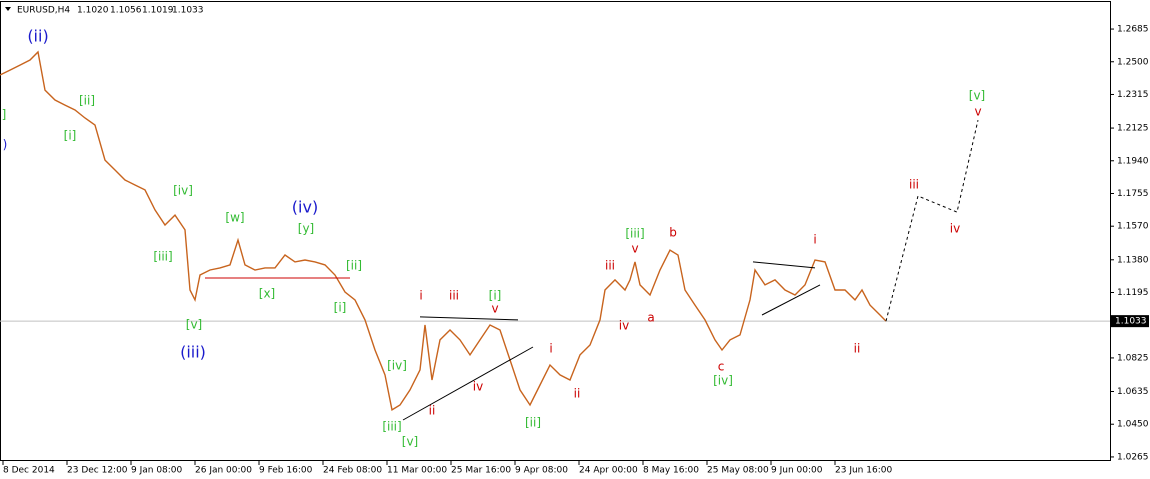 This screenshot has height=479, width=1150. I want to click on last-price-tag: 1.1033, so click(1130, 321).